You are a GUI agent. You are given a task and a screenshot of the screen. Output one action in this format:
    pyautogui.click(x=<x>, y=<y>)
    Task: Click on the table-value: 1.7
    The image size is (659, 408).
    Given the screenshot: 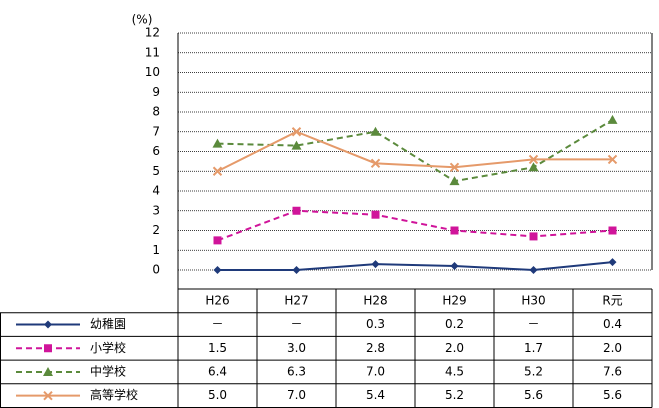 What is the action you would take?
    pyautogui.click(x=533, y=348)
    